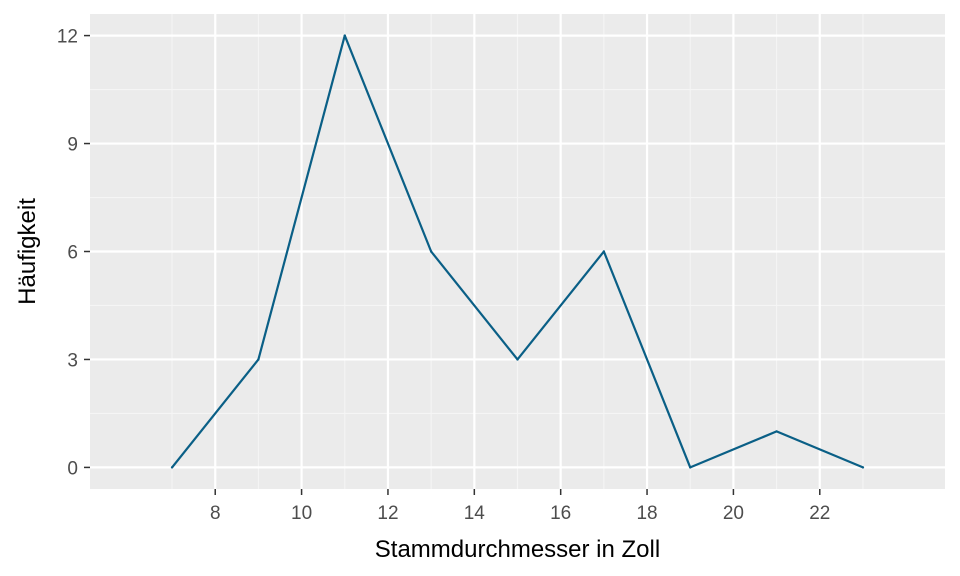  I want to click on x-axis-title: Stammdurchmesser in Zoll, so click(517, 549).